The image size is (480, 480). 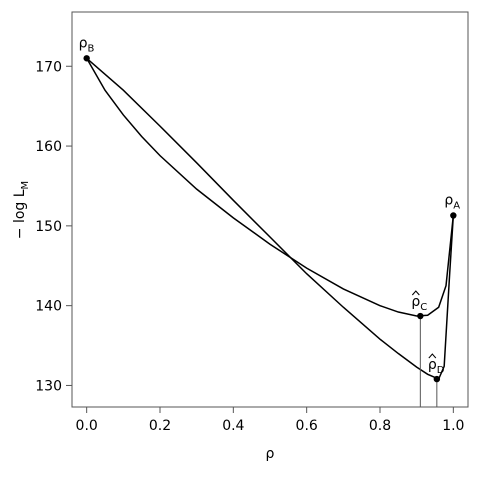 I want to click on point-label-A: ρA, so click(x=452, y=201).